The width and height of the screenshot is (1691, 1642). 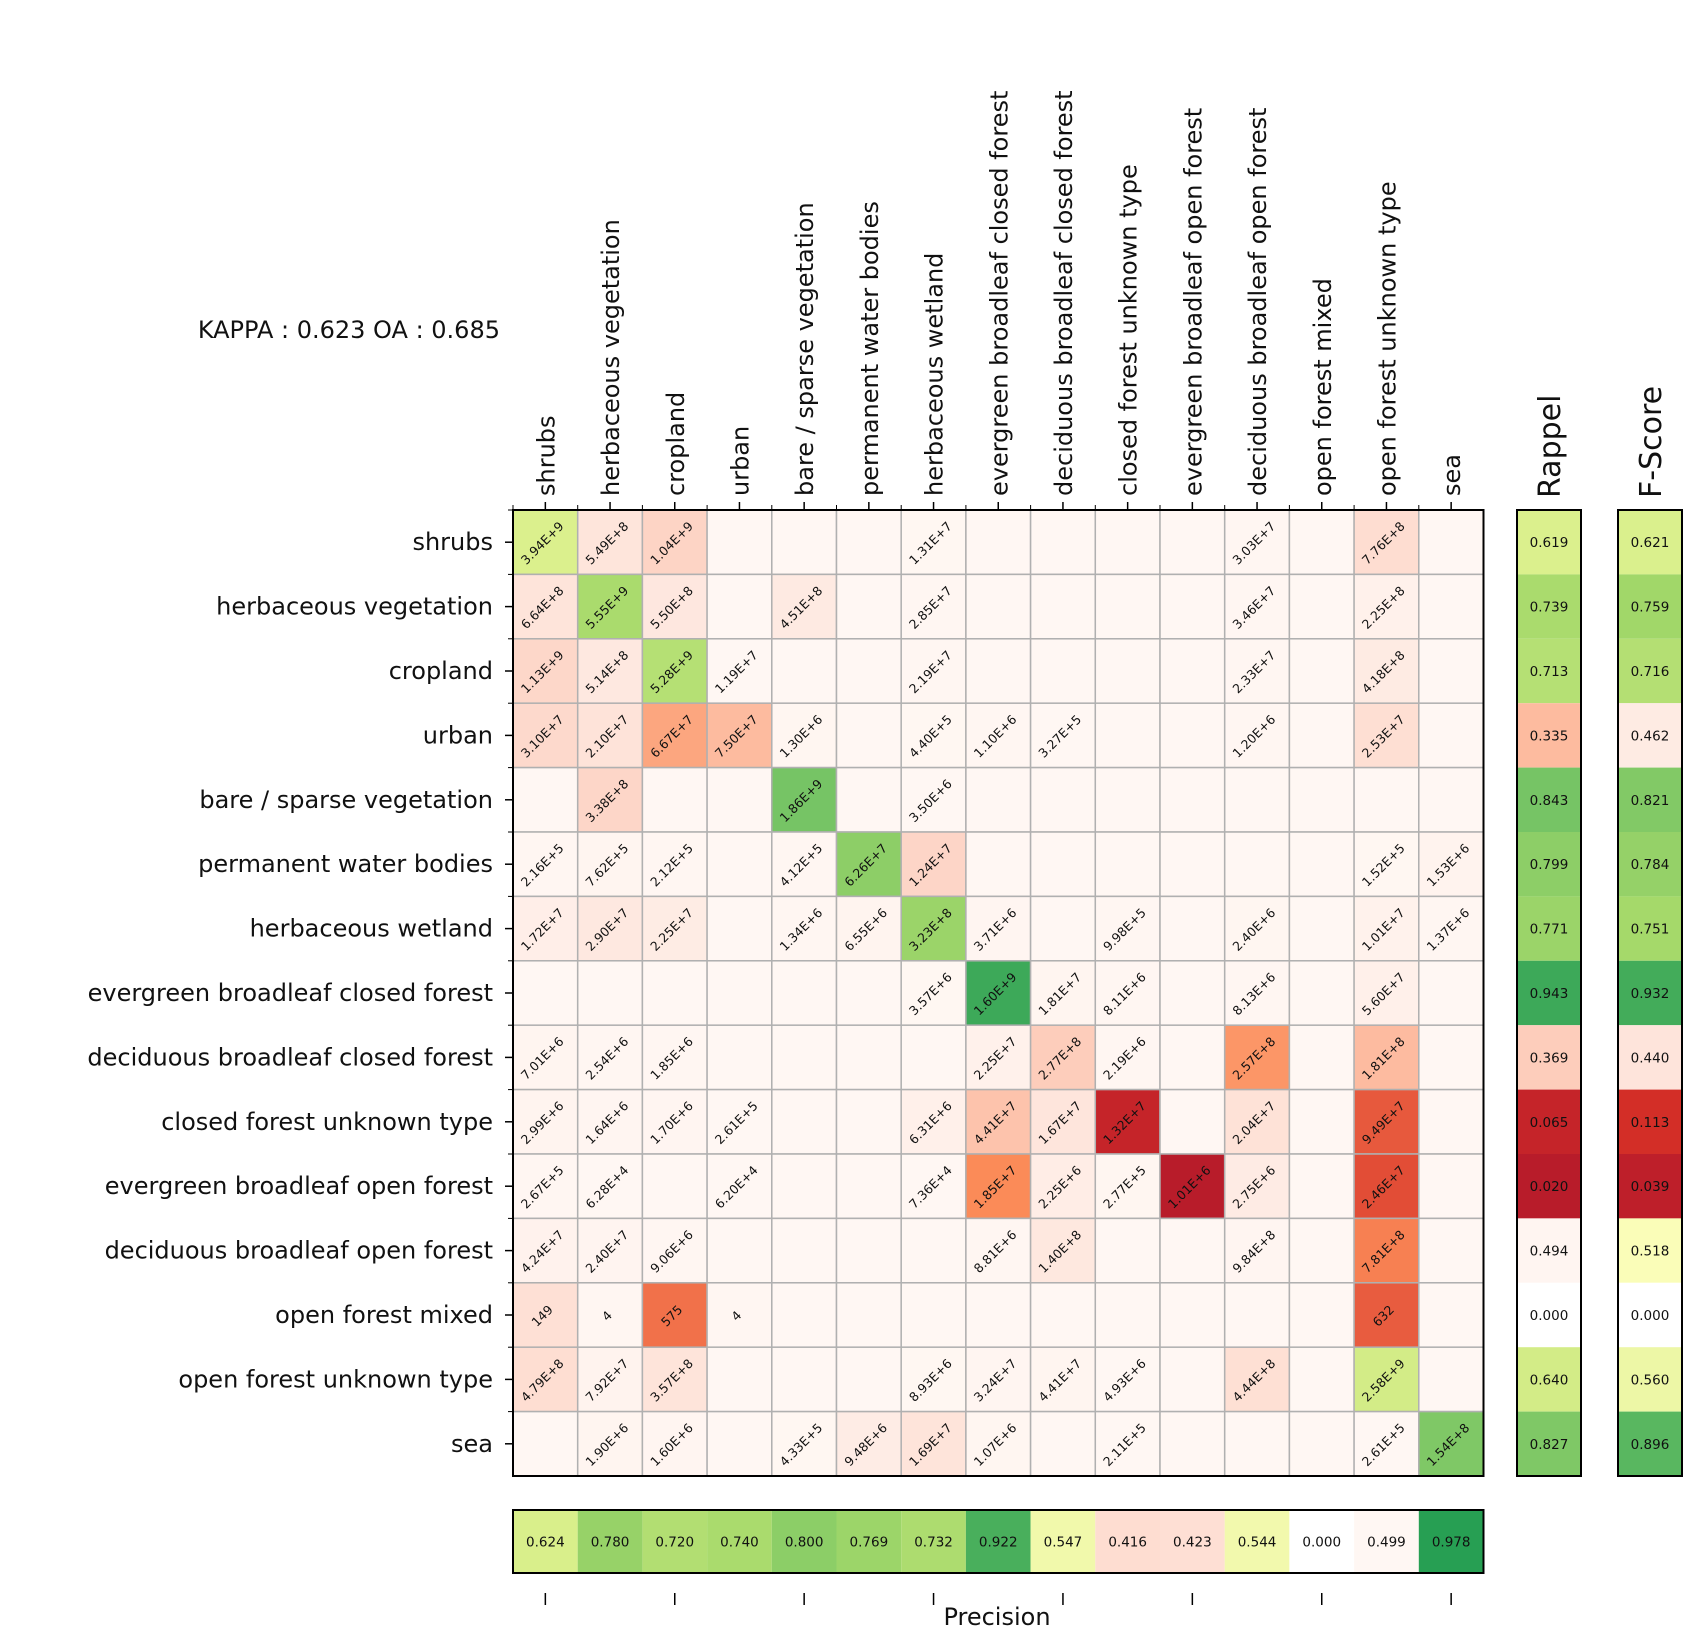 I want to click on fscore-value: 0.621, so click(x=1650, y=543).